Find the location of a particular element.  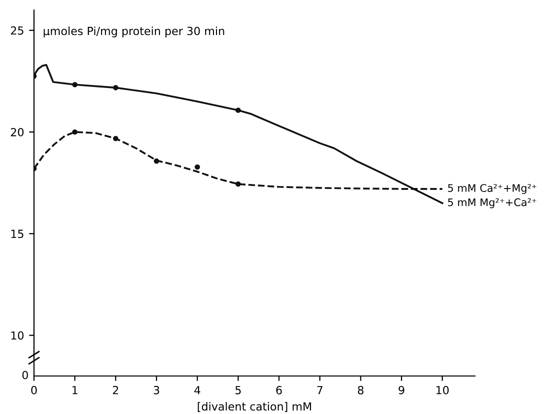

y-tick-label: 15 is located at coordinates (17, 234).